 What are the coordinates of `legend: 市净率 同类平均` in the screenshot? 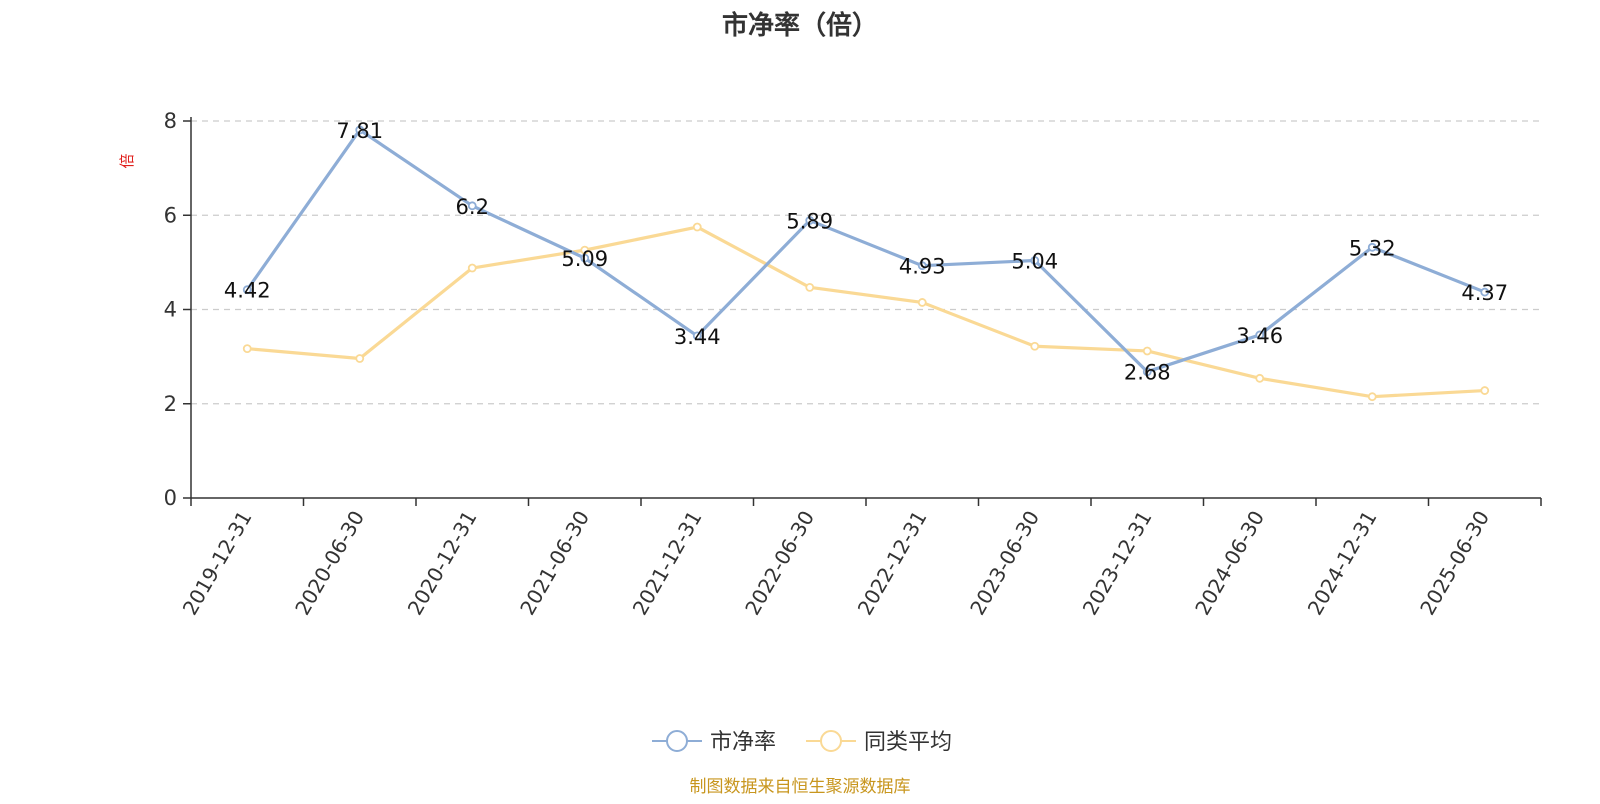 It's located at (802, 742).